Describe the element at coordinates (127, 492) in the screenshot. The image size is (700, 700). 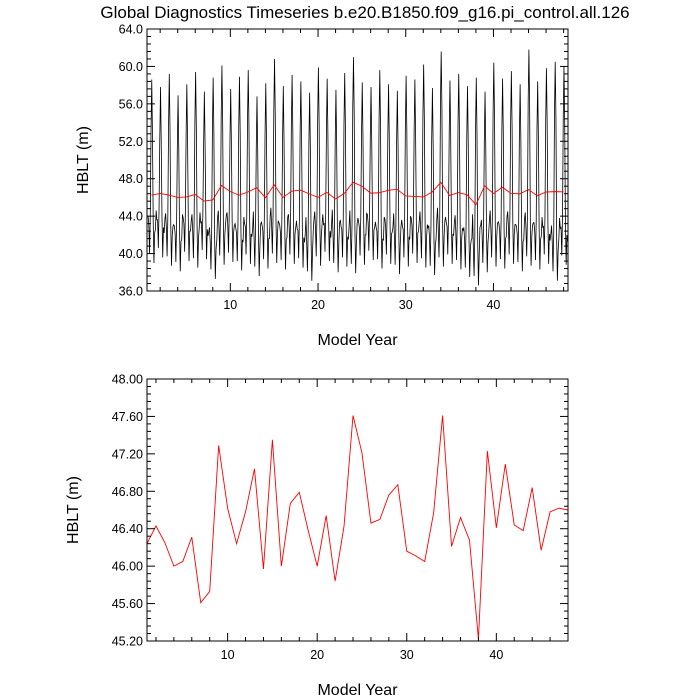
I see `y-tick-label: 46.80` at that location.